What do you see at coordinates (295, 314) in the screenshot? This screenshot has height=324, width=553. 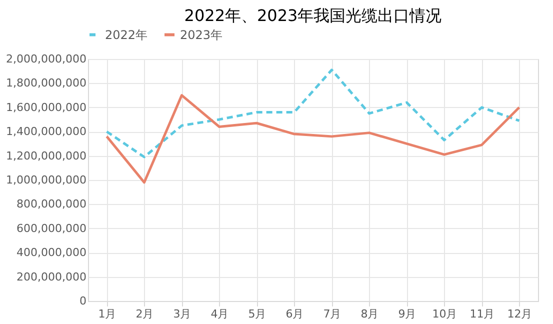 I see `x-tick-label: 6月` at bounding box center [295, 314].